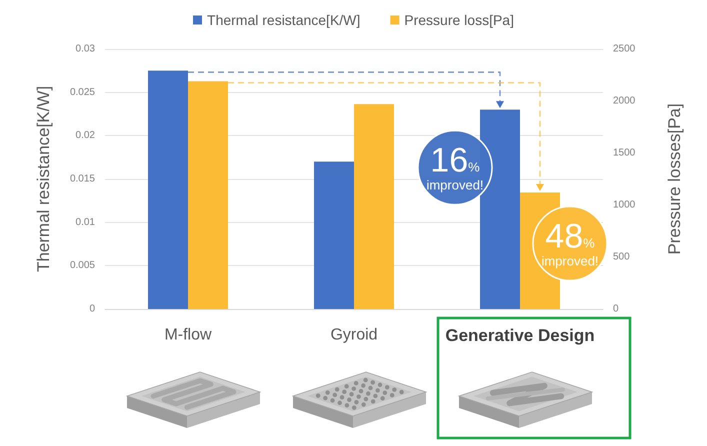  Describe the element at coordinates (624, 205) in the screenshot. I see `y2-tick-label: 1000` at that location.